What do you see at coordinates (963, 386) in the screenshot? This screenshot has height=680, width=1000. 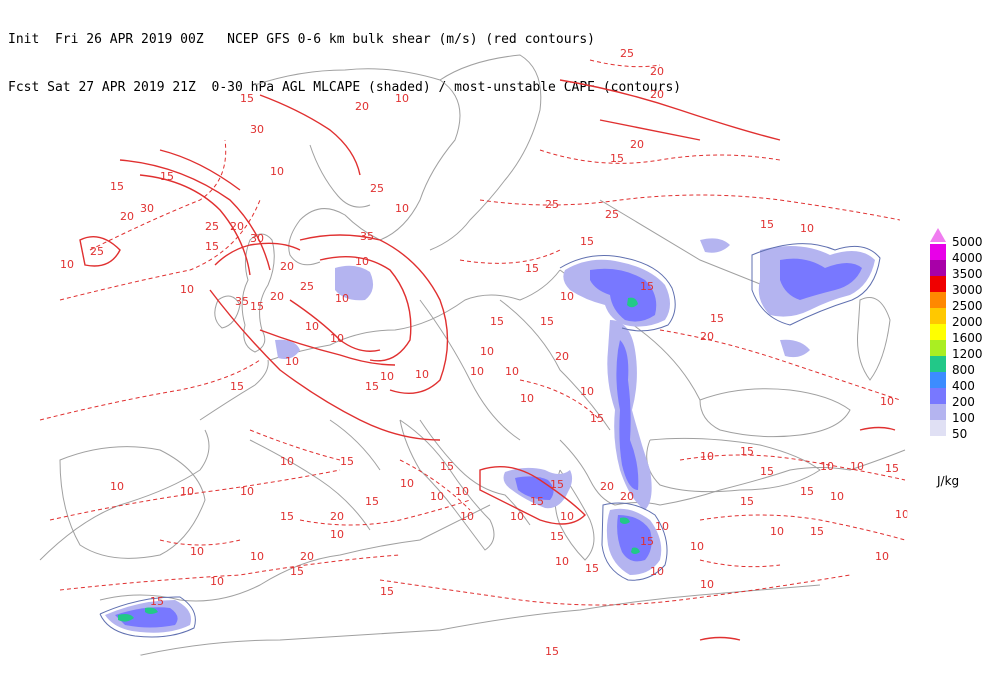 I see `legend-label: 400` at bounding box center [963, 386].